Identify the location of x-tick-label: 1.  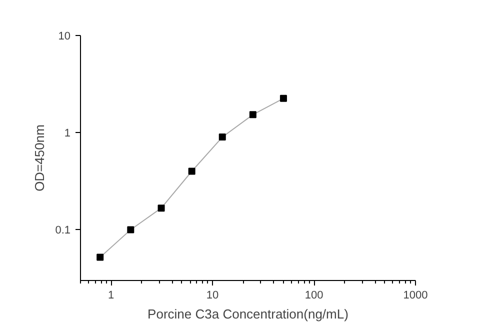
(111, 296).